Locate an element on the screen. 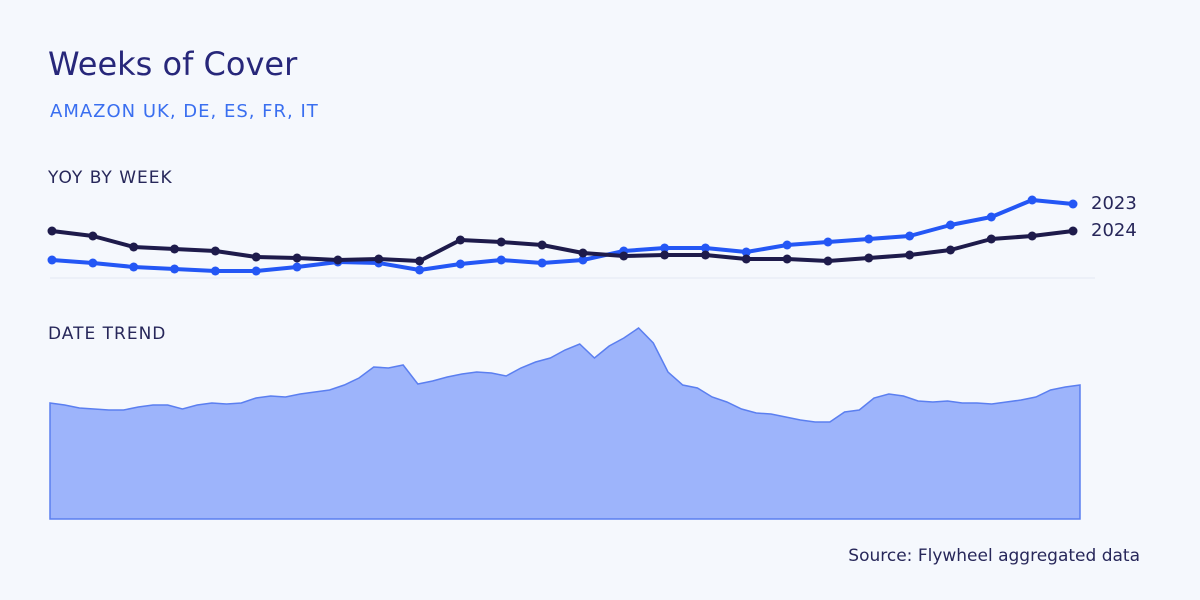  page-title: Weeks of Cover is located at coordinates (173, 64).